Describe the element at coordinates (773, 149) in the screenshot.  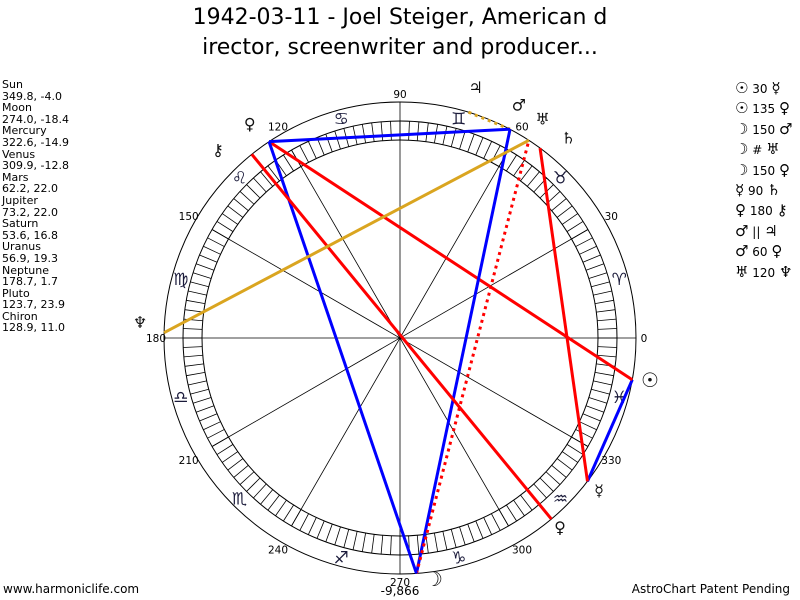
I see `planet-glyph-icon: ♅` at that location.